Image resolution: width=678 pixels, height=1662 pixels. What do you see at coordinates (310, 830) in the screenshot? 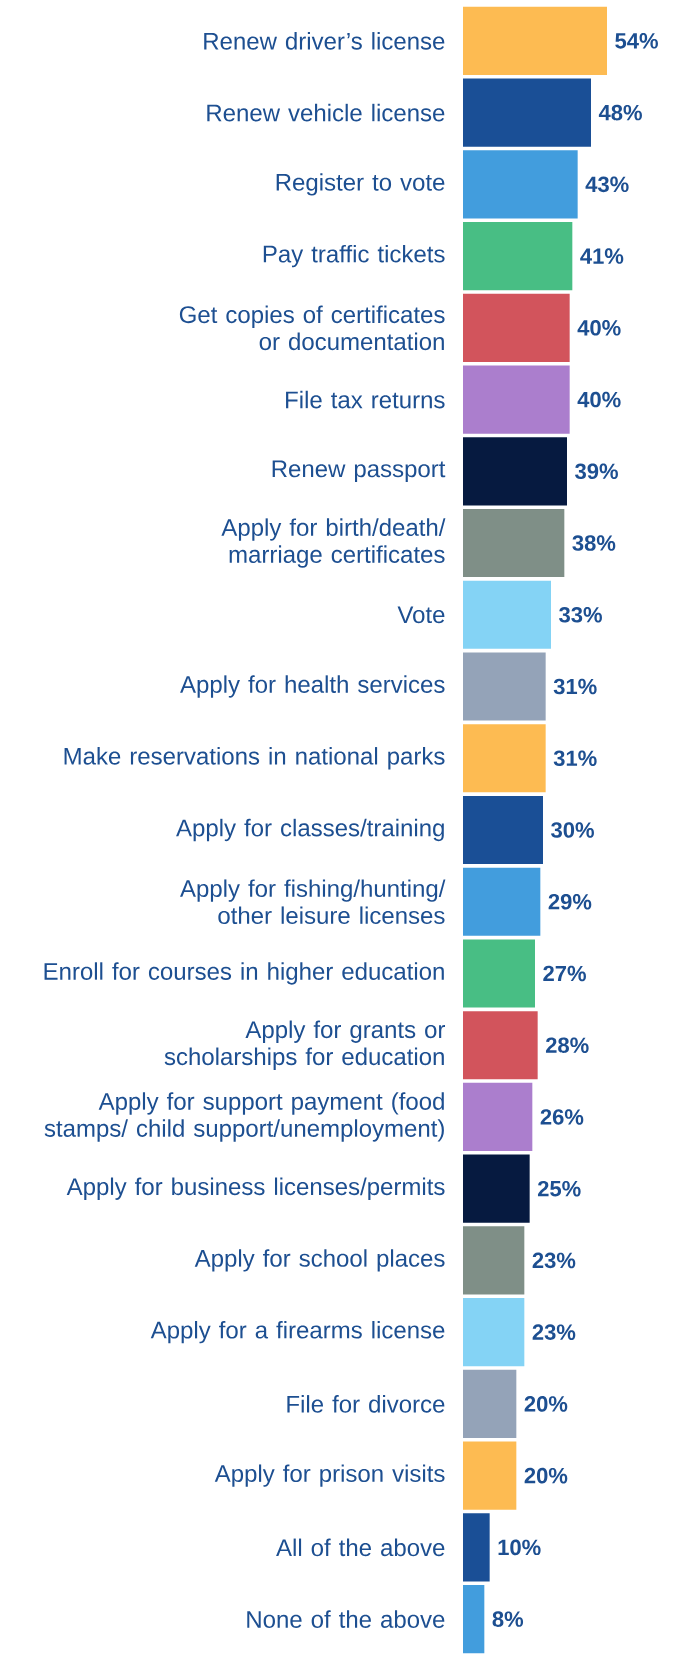
I see `y-tick-label: Apply for classes/training` at bounding box center [310, 830].